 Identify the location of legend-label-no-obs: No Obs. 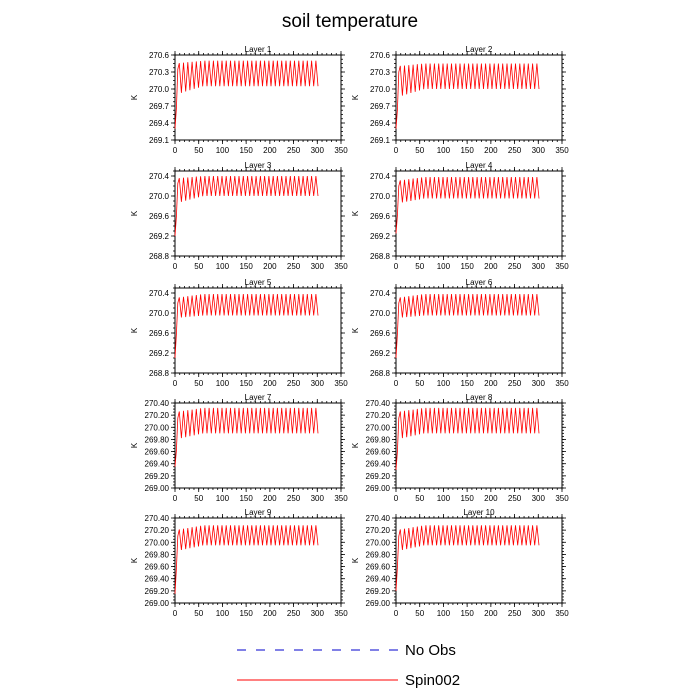
(430, 650).